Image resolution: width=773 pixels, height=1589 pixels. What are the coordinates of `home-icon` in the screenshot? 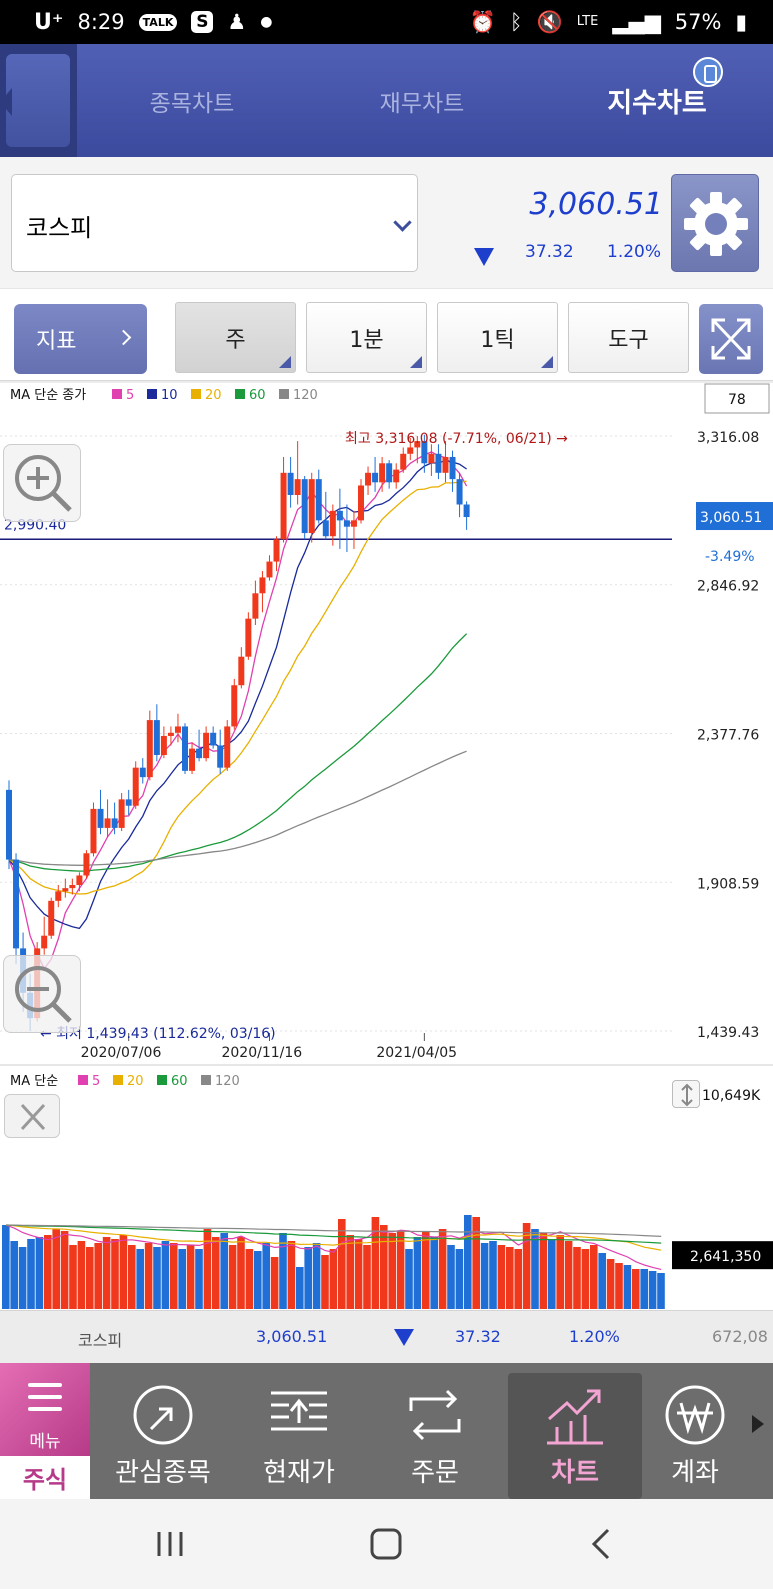 It's located at (386, 1544).